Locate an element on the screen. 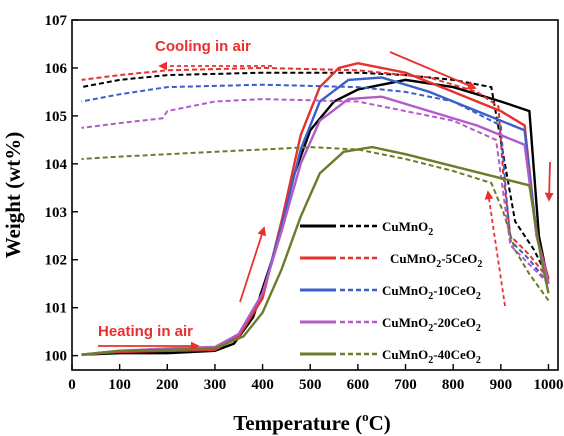 Image resolution: width=564 pixels, height=436 pixels. y-tick-label: 100 is located at coordinates (56, 357).